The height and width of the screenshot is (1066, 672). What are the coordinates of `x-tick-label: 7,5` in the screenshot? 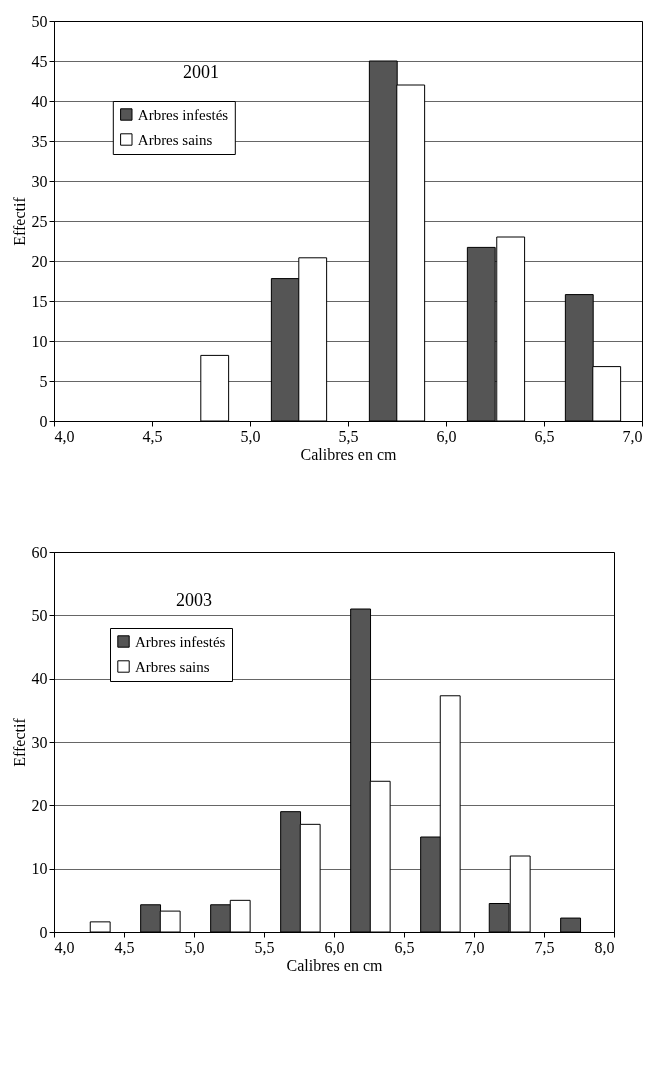 It's located at (544, 947).